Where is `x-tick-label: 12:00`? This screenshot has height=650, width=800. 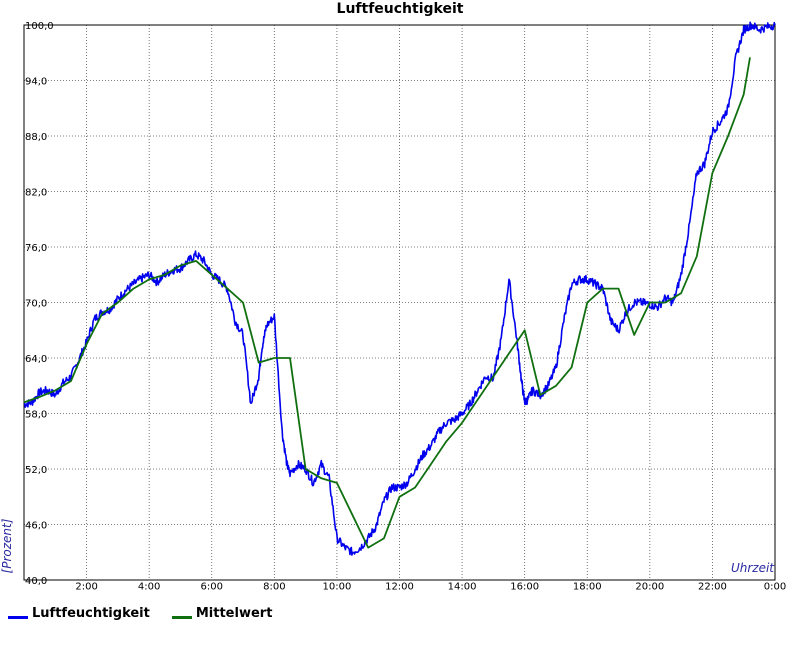
x-tick-label: 12:00 is located at coordinates (399, 586).